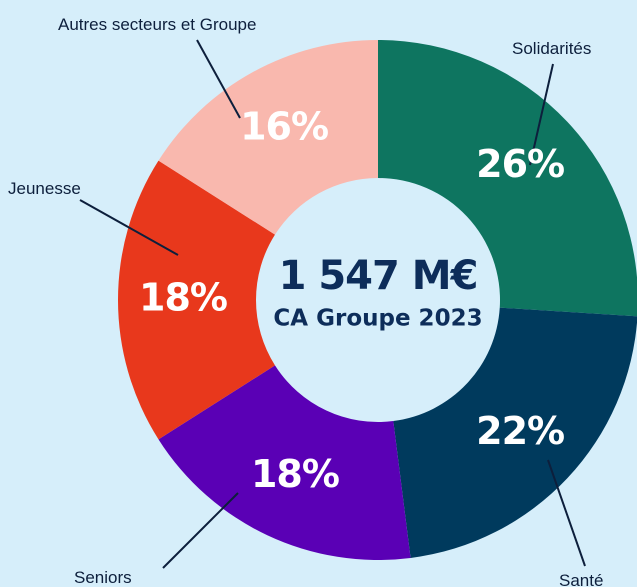 The image size is (637, 587). Describe the element at coordinates (520, 164) in the screenshot. I see `value-label: 26%` at that location.